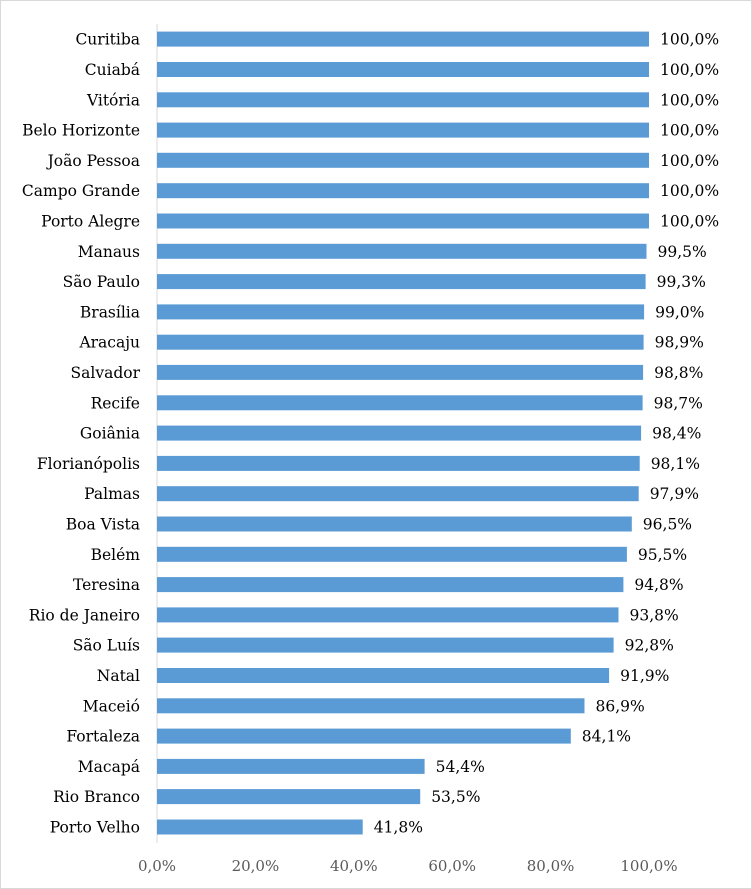 This screenshot has width=752, height=889. I want to click on category-label: Manaus, so click(109, 252).